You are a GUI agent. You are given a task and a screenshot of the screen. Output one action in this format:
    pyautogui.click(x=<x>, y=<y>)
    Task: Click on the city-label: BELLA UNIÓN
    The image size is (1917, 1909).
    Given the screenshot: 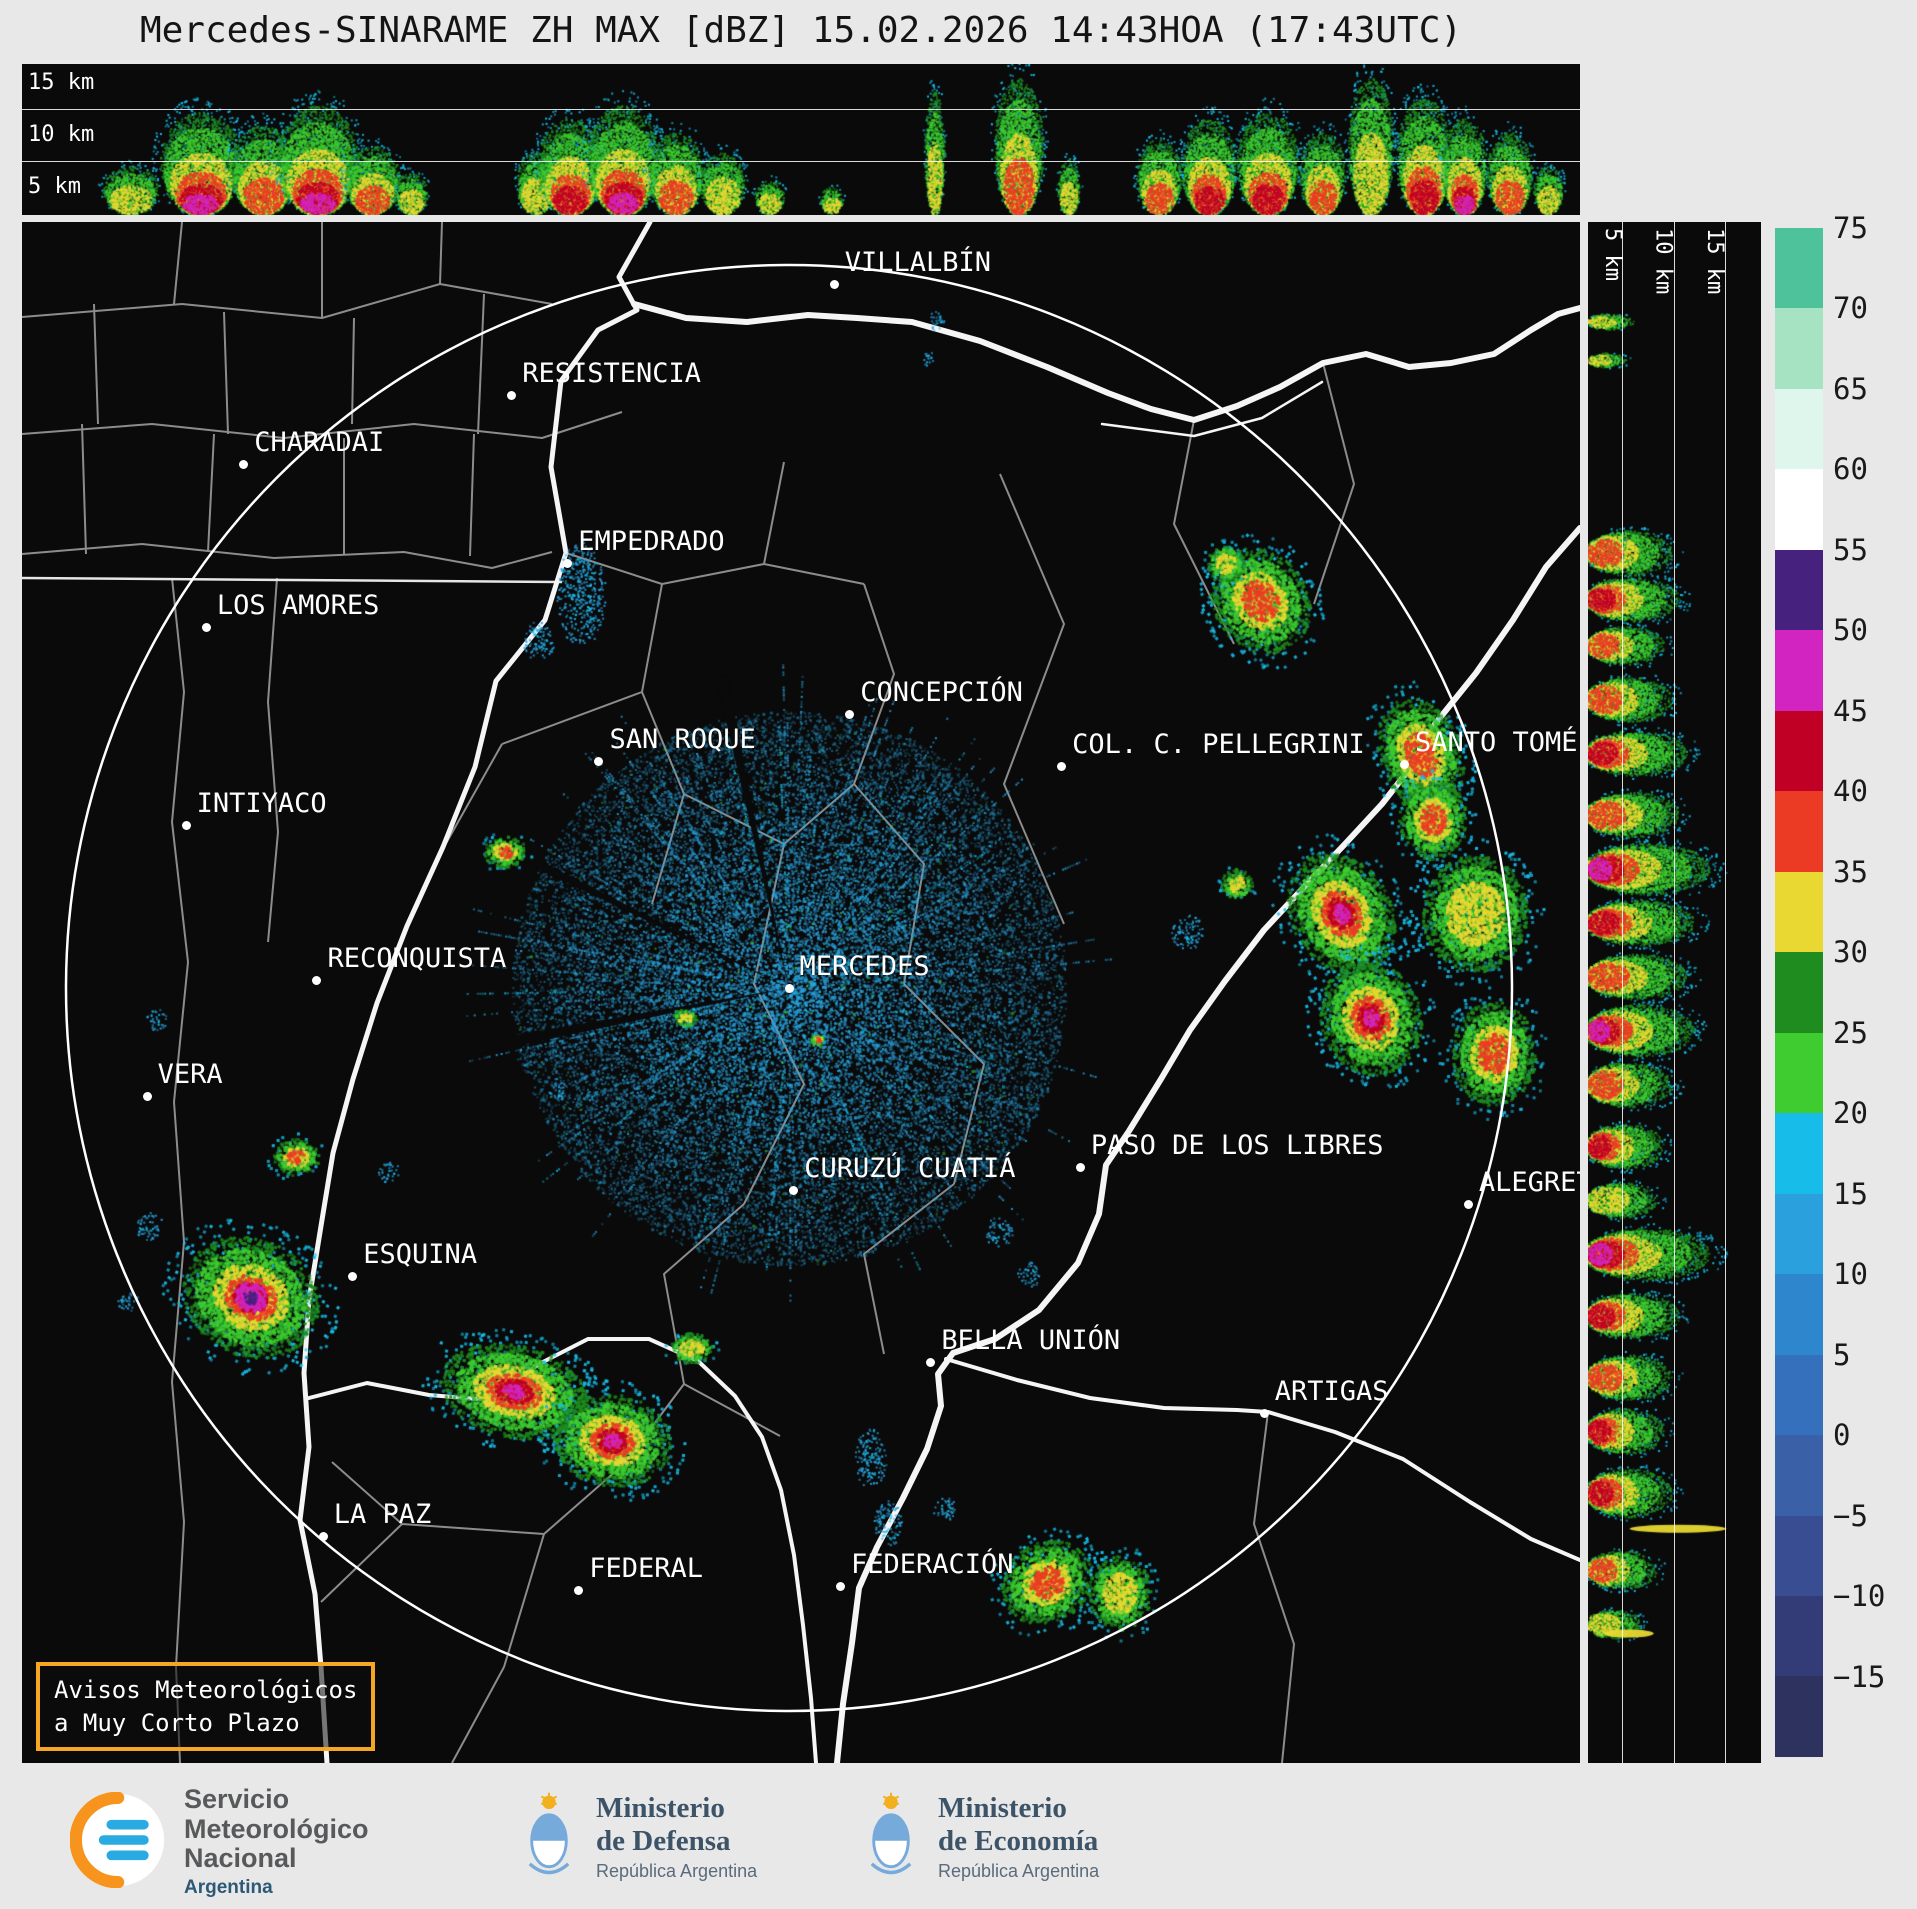 What is the action you would take?
    pyautogui.click(x=1031, y=1341)
    